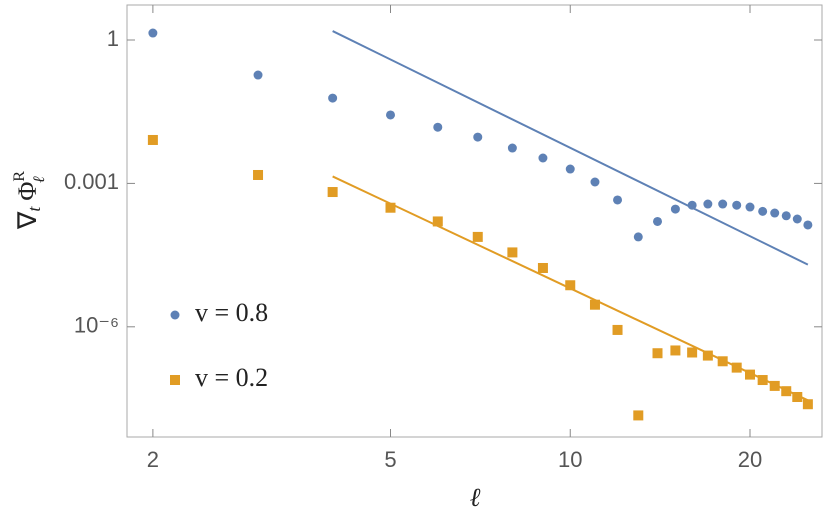  Describe the element at coordinates (153, 459) in the screenshot. I see `x-tick-label: 2` at that location.